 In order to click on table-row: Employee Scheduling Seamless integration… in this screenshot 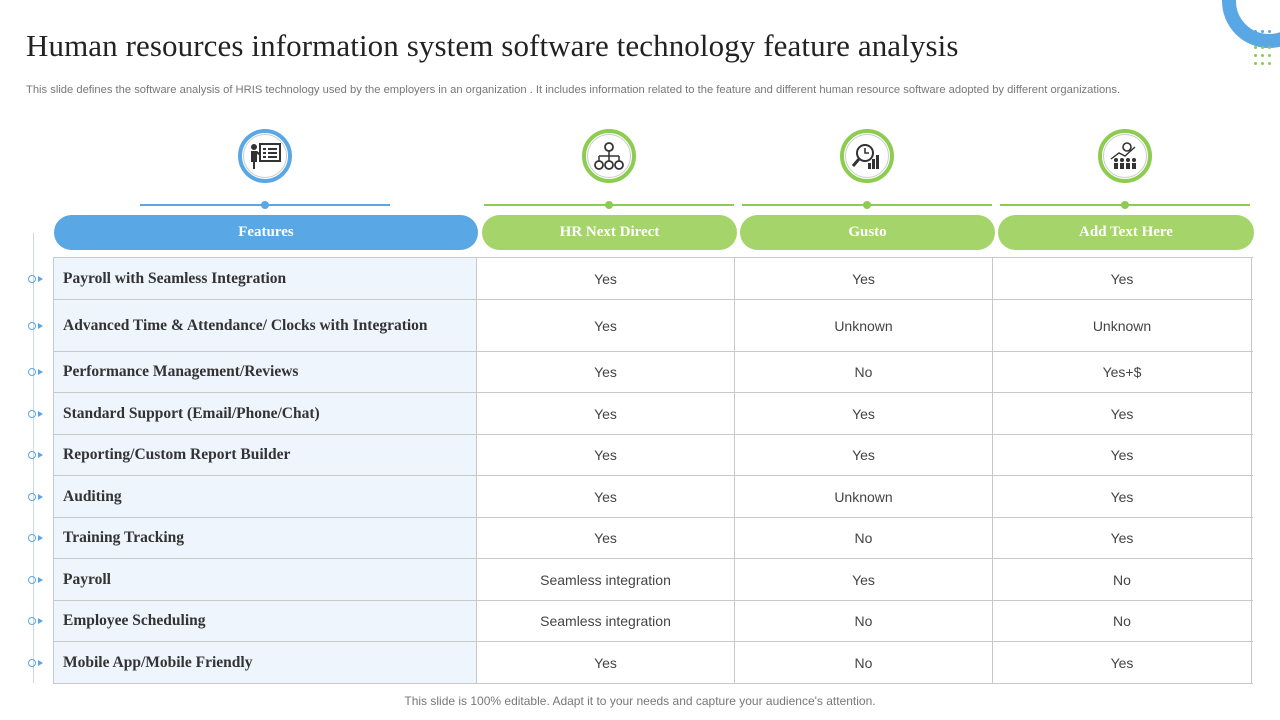, I will do `click(640, 621)`.